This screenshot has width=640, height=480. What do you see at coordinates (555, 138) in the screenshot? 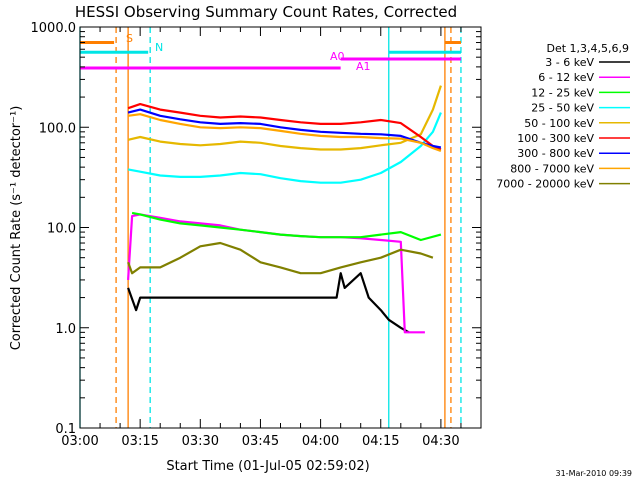
I see `legend-label-5: 100 - 300 keV` at bounding box center [555, 138].